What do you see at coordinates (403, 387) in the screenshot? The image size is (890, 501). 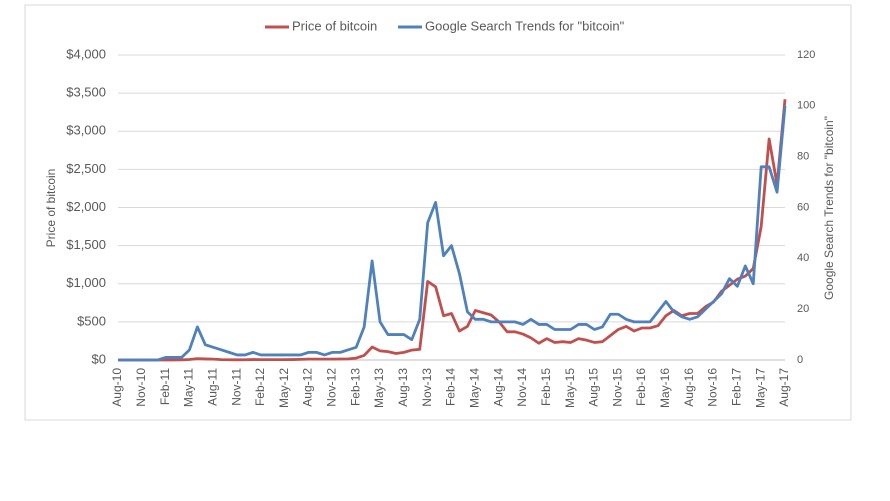 I see `x-tick-label: Aug-13` at bounding box center [403, 387].